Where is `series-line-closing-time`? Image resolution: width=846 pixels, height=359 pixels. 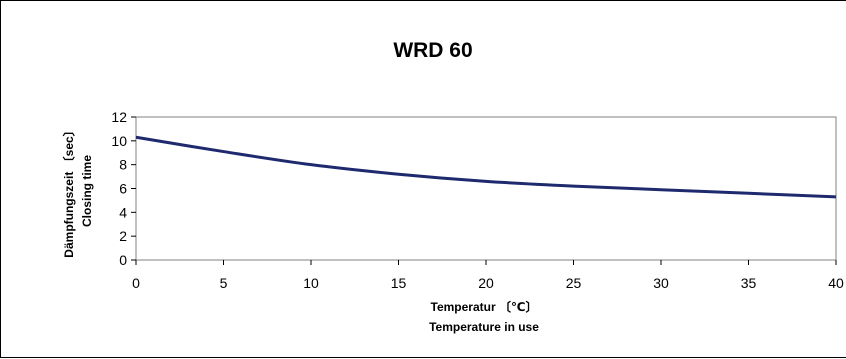 series-line-closing-time is located at coordinates (486, 167).